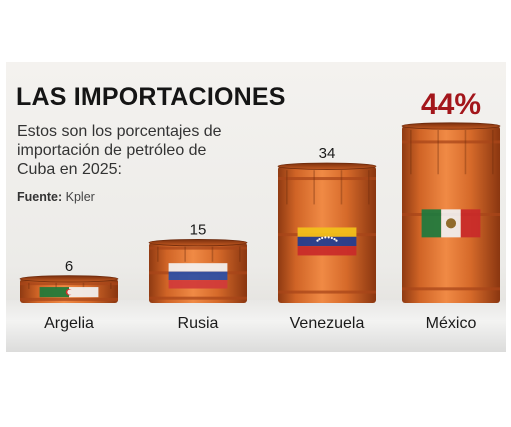  What do you see at coordinates (198, 323) in the screenshot?
I see `category-label: Rusia` at bounding box center [198, 323].